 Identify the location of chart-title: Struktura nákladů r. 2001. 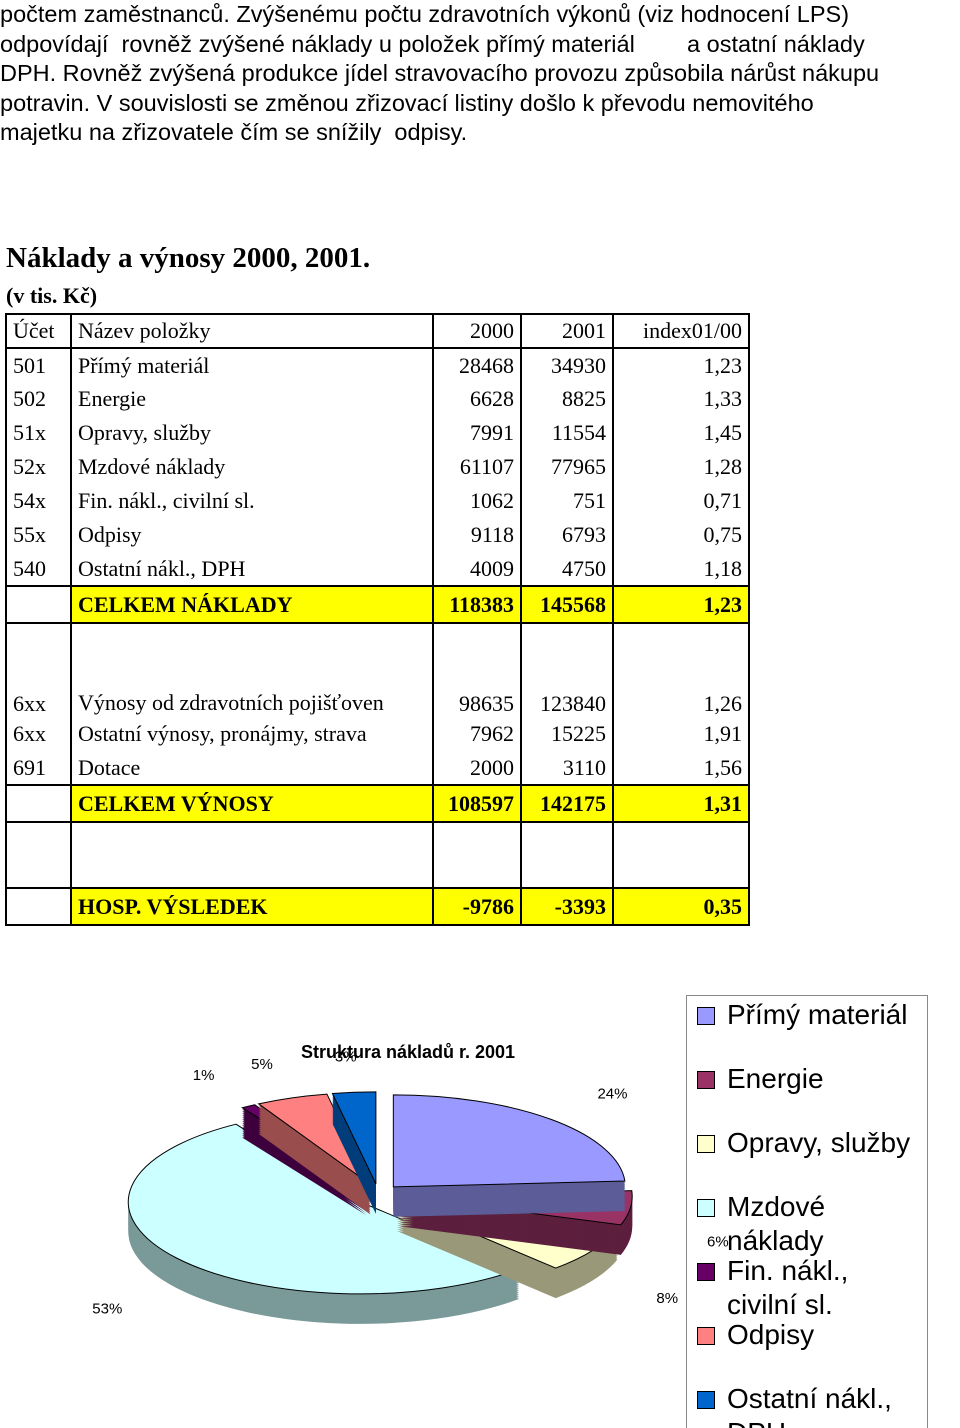
(408, 1052).